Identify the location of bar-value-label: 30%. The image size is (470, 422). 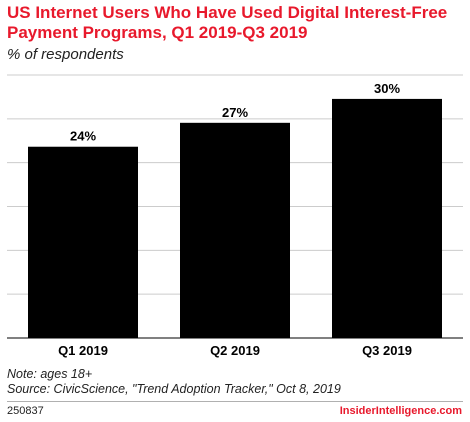
(387, 88).